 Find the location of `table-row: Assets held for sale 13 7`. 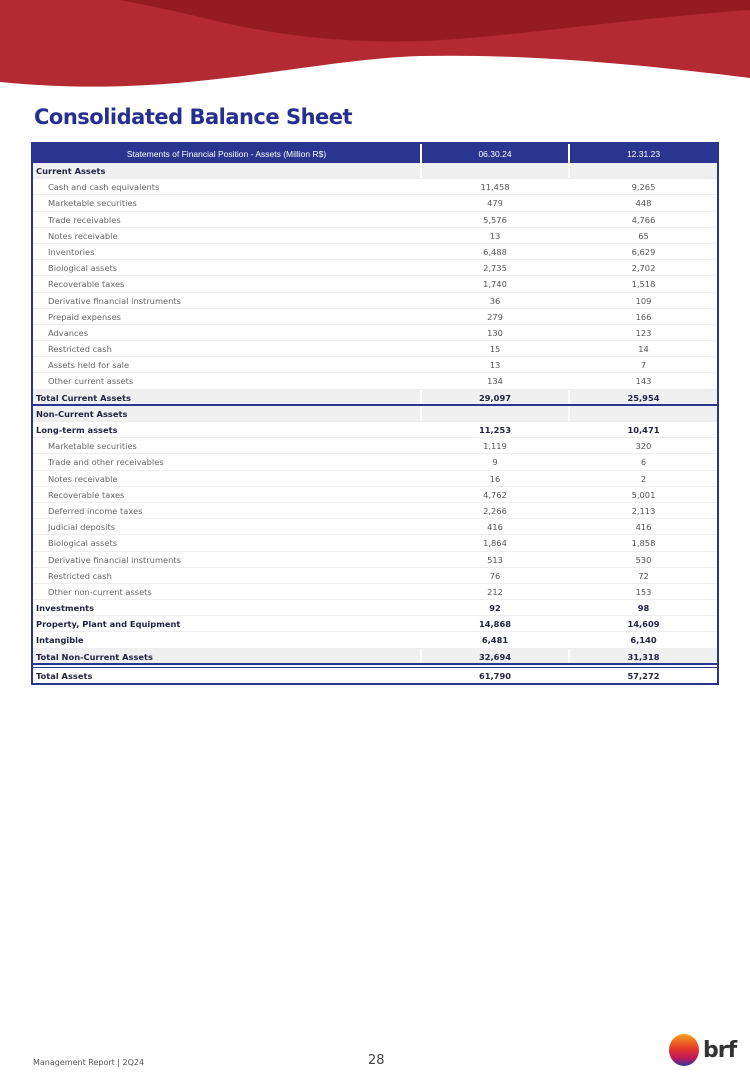

table-row: Assets held for sale 13 7 is located at coordinates (375, 365).